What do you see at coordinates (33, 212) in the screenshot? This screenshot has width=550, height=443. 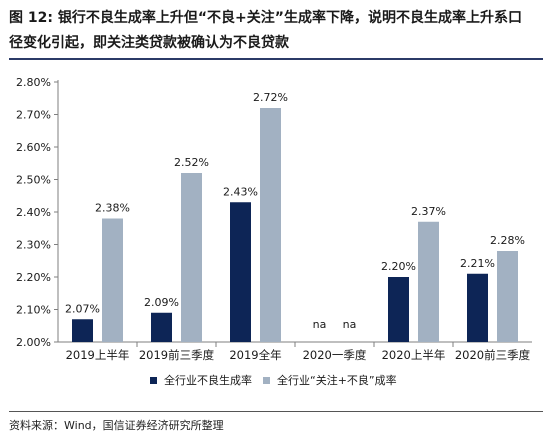 I see `y-tick-label: 2.40%` at bounding box center [33, 212].